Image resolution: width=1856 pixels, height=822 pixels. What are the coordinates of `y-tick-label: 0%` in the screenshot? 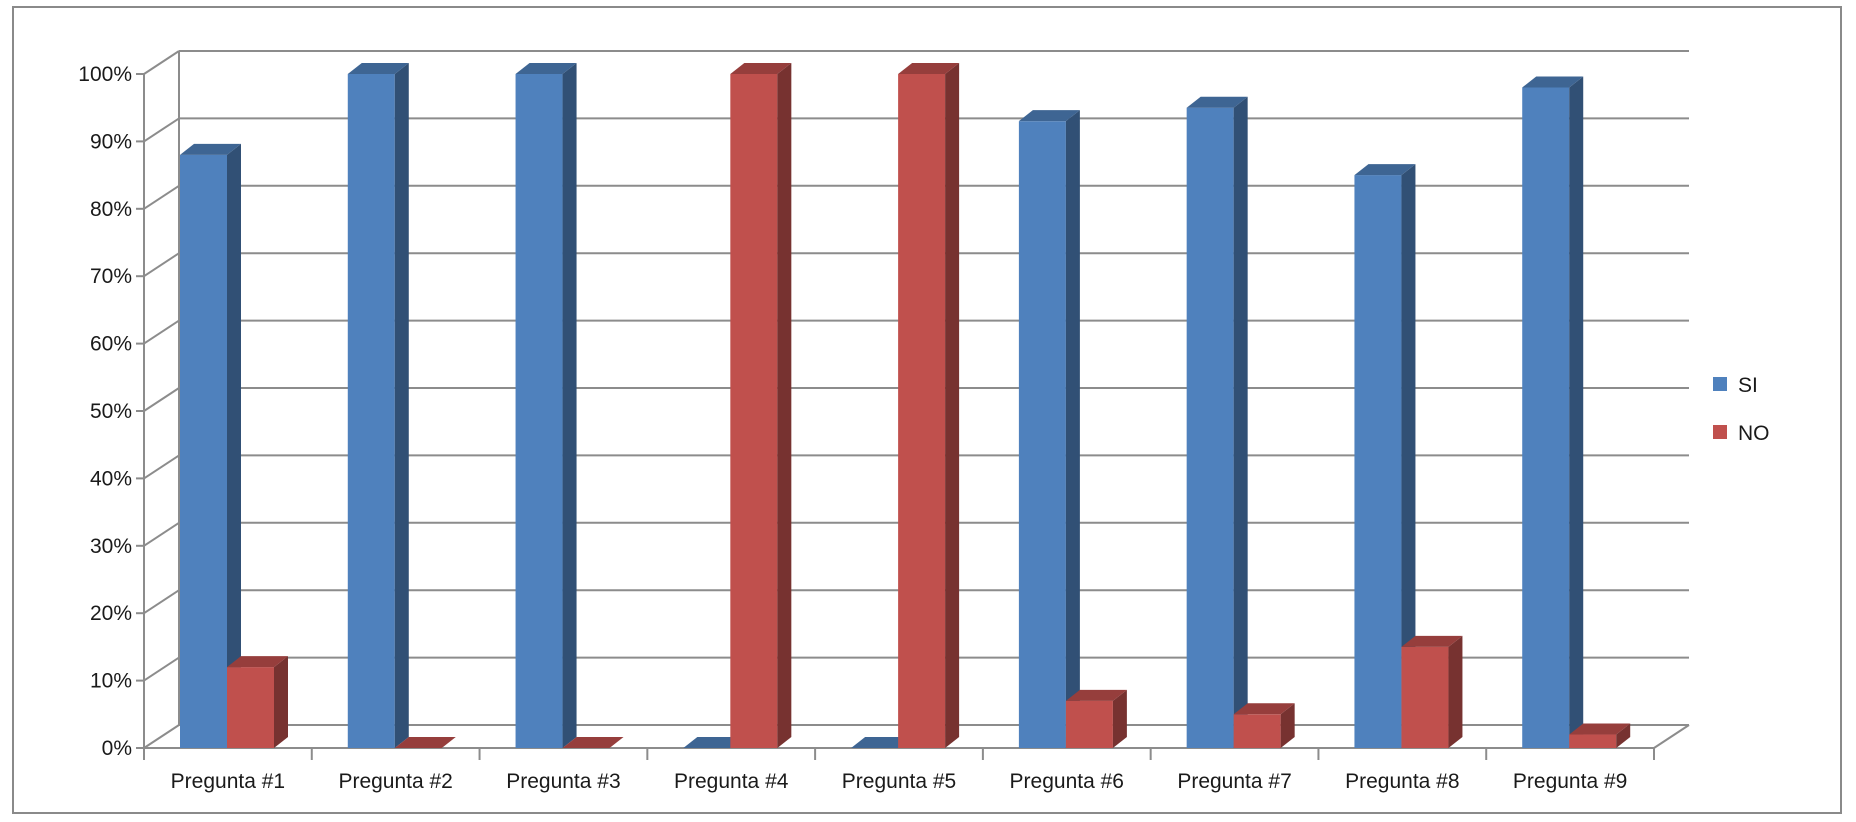 It's located at (117, 748).